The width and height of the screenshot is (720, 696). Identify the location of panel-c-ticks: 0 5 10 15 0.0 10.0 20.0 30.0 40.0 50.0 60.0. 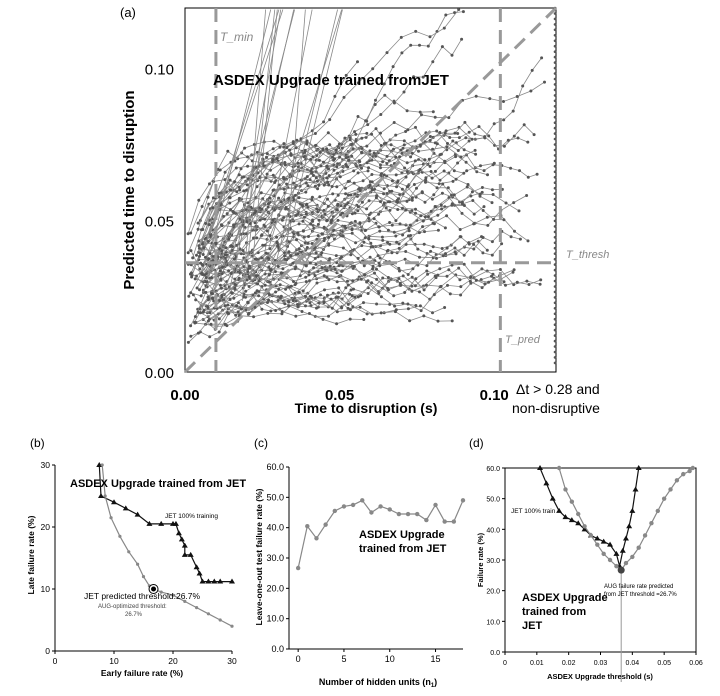
(353, 563).